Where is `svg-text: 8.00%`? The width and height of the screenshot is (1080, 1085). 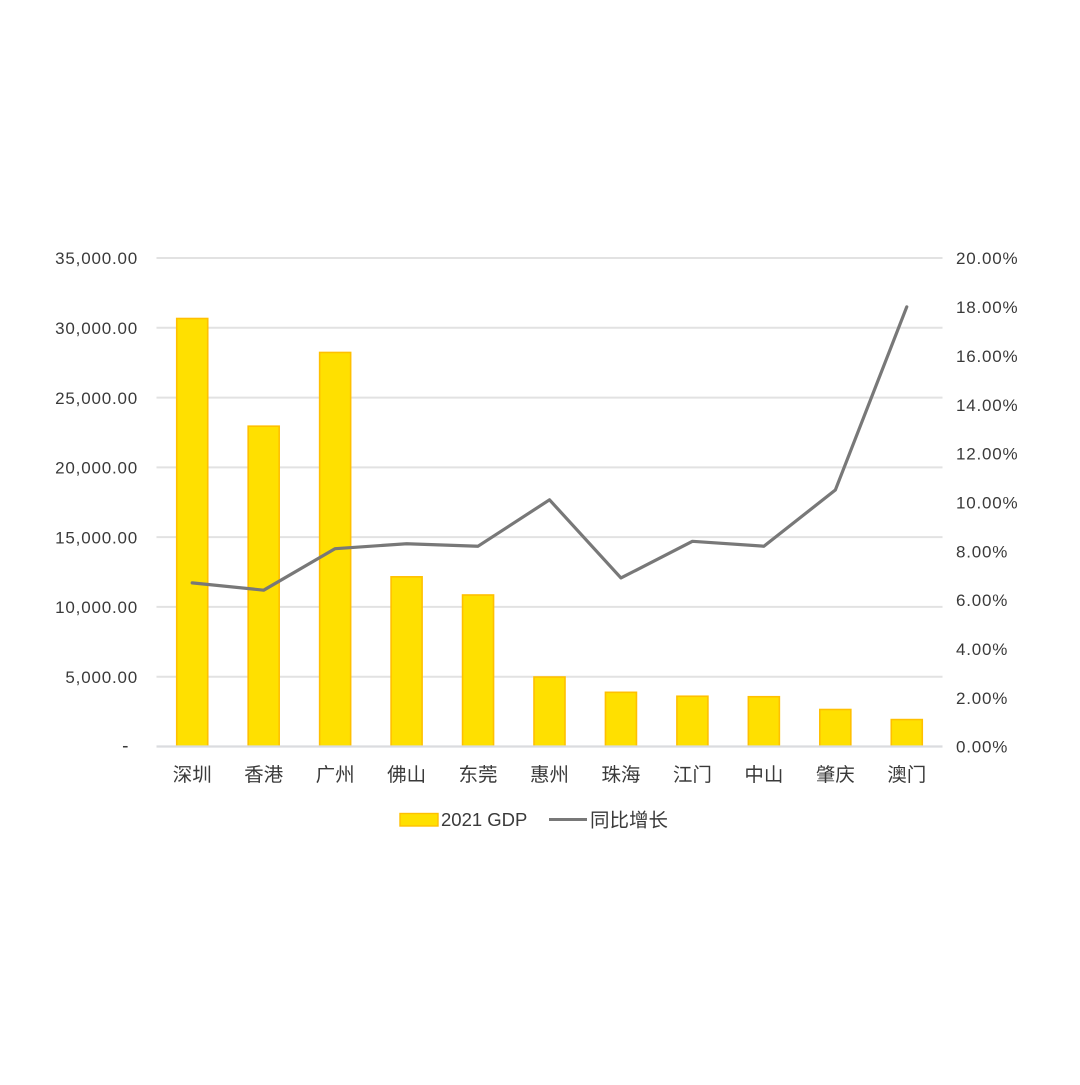 svg-text: 8.00% is located at coordinates (982, 551).